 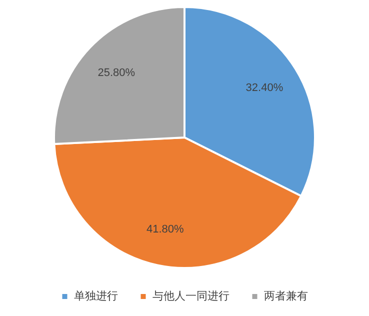 What do you see at coordinates (165, 229) in the screenshot?
I see `data-label: 41.80%` at bounding box center [165, 229].